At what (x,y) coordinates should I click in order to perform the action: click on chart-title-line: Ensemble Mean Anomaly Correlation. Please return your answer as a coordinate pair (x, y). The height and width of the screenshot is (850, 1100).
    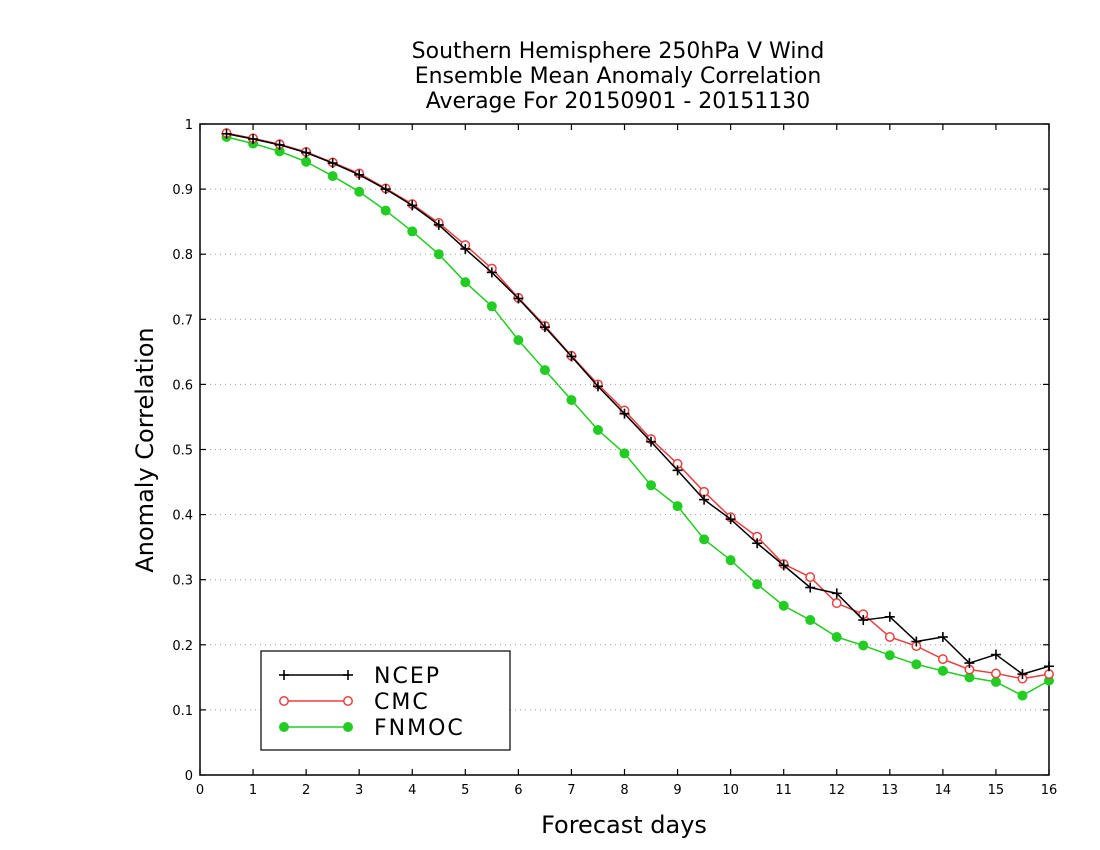
    Looking at the image, I should click on (618, 76).